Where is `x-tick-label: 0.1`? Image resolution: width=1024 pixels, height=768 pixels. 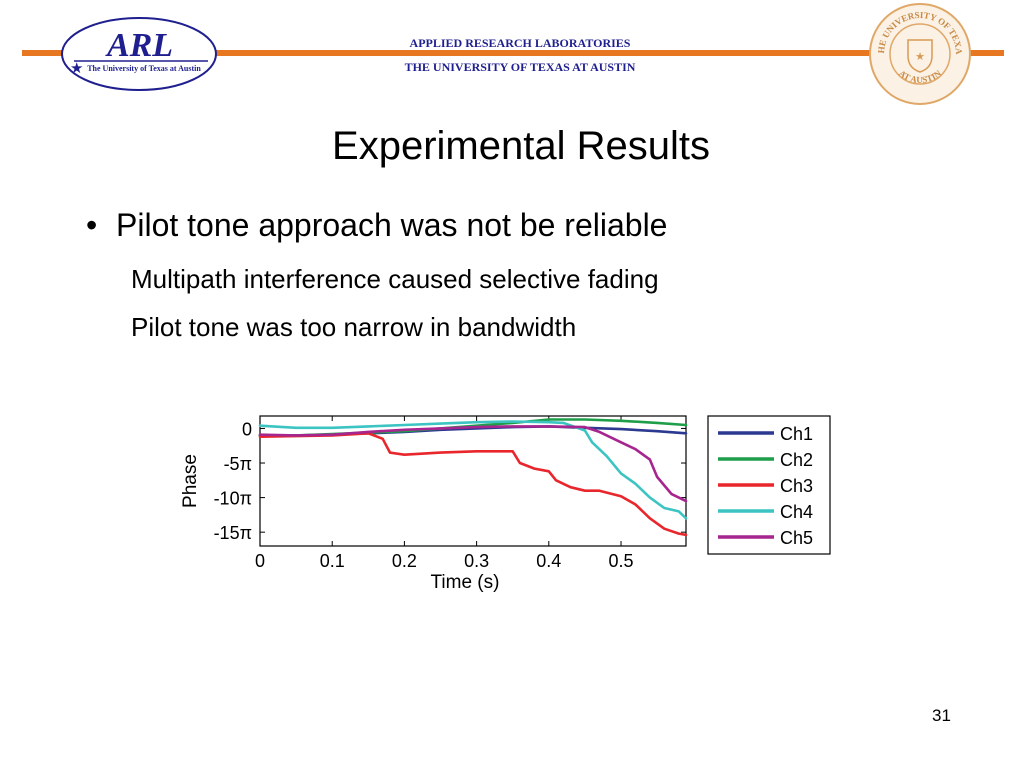
x-tick-label: 0.1 is located at coordinates (332, 561).